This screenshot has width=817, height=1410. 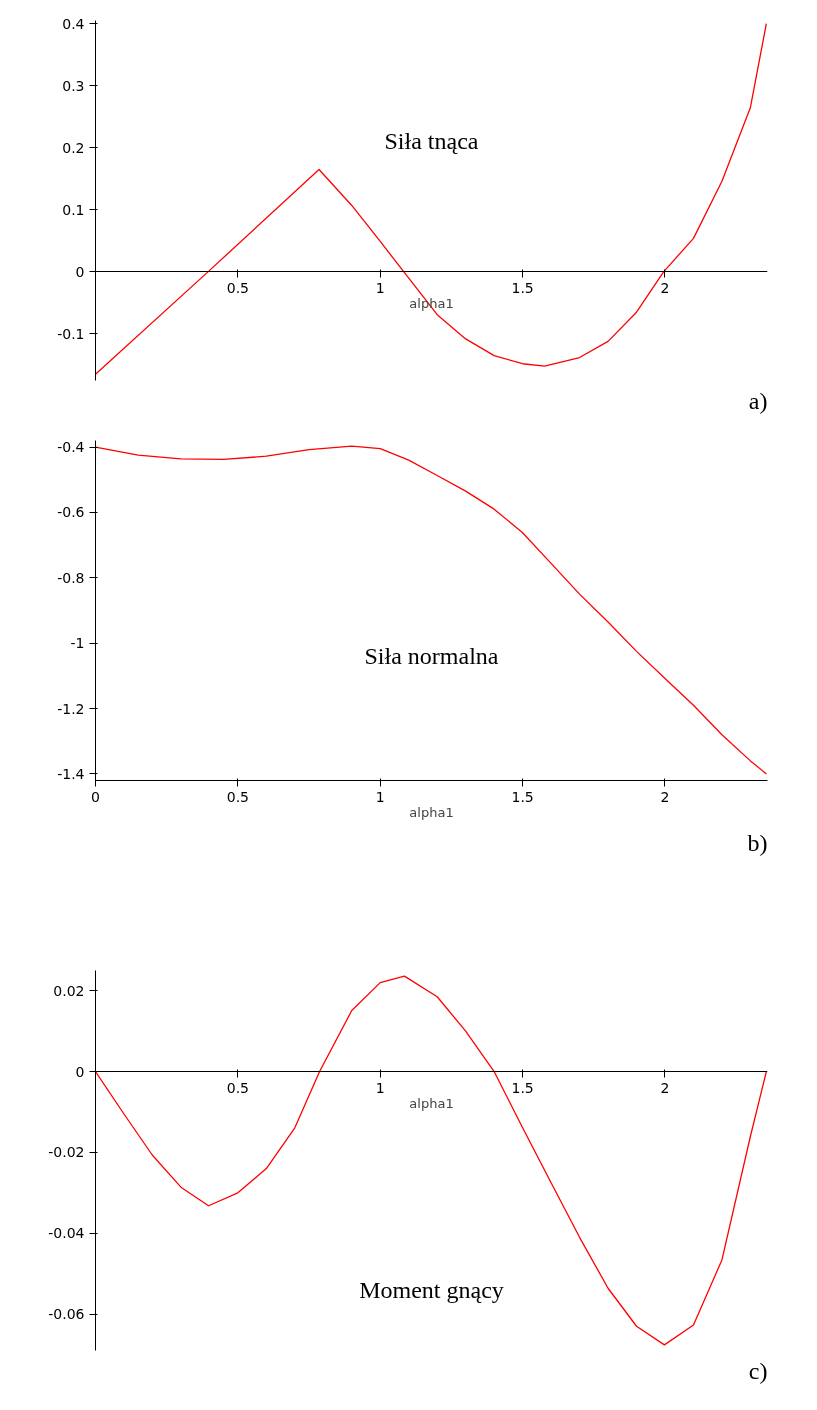 What do you see at coordinates (431, 655) in the screenshot?
I see `text: Siła normalna` at bounding box center [431, 655].